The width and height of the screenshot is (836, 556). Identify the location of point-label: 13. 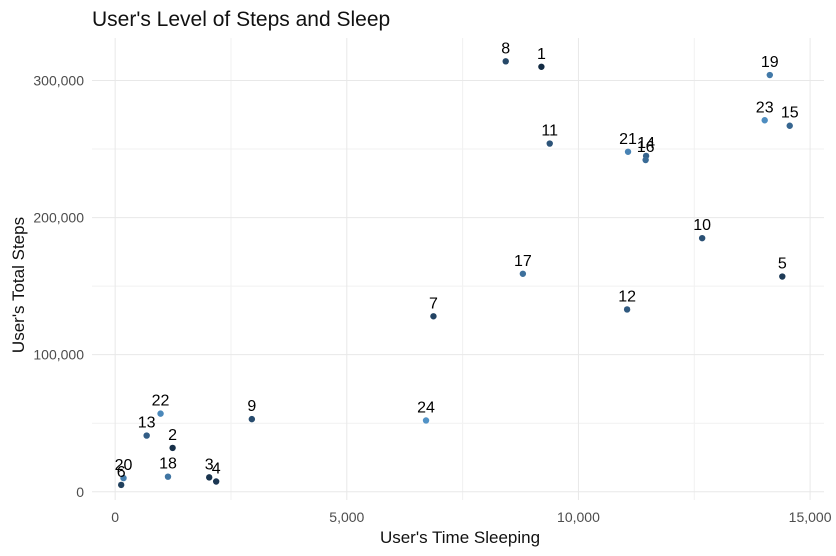
(147, 423).